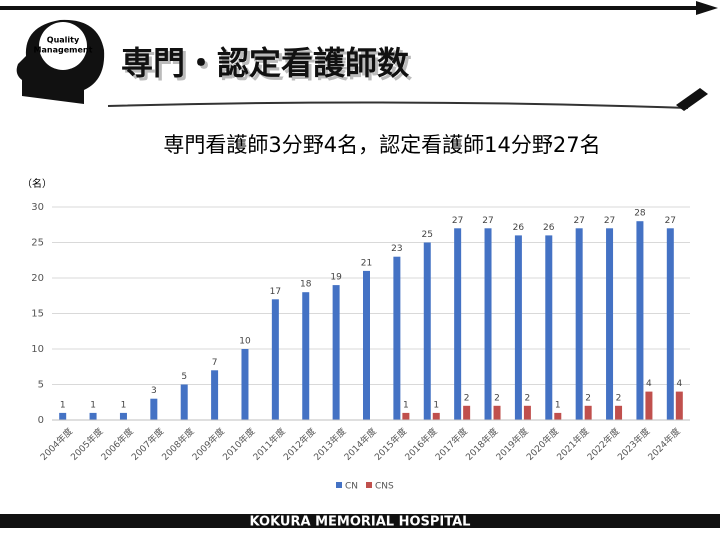 The width and height of the screenshot is (720, 544). Describe the element at coordinates (116, 443) in the screenshot. I see `x-tick-label: 2006年度` at that location.